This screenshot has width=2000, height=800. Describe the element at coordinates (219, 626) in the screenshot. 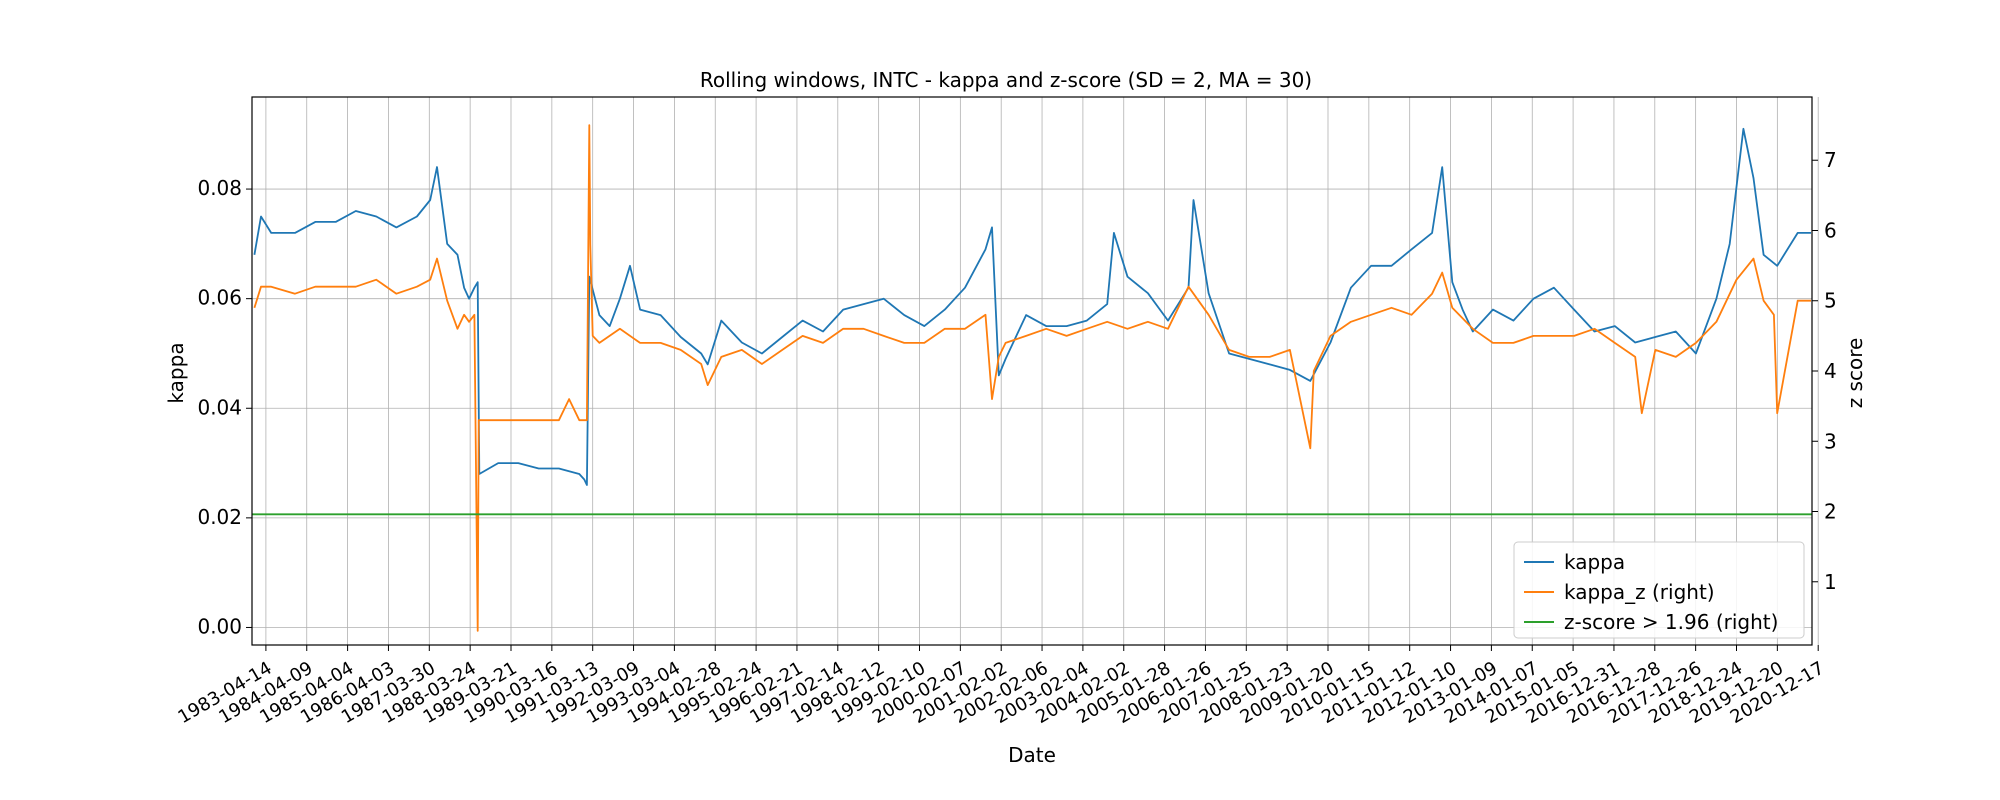

I see `y-tick-label: 0.00` at that location.